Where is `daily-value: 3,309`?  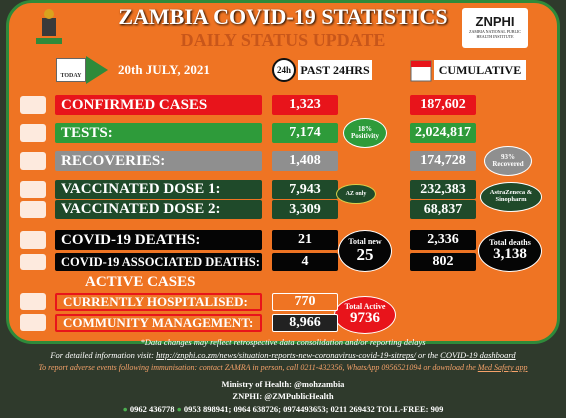 daily-value: 3,309 is located at coordinates (305, 209).